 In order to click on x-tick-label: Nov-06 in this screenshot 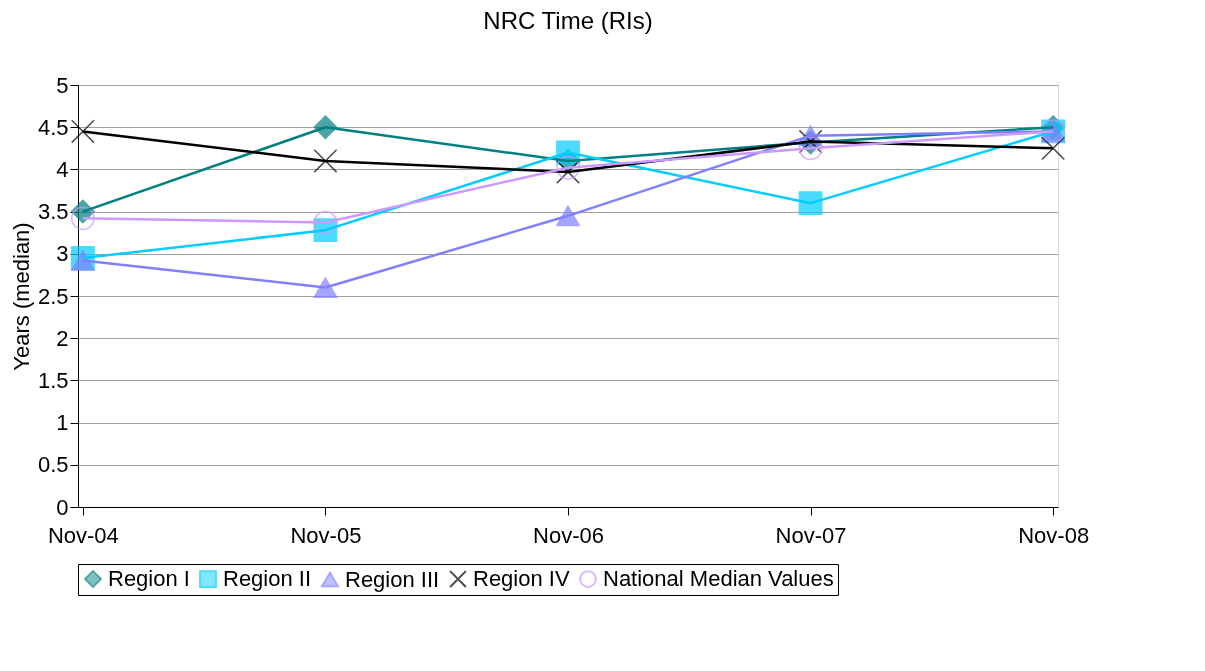, I will do `click(568, 535)`.